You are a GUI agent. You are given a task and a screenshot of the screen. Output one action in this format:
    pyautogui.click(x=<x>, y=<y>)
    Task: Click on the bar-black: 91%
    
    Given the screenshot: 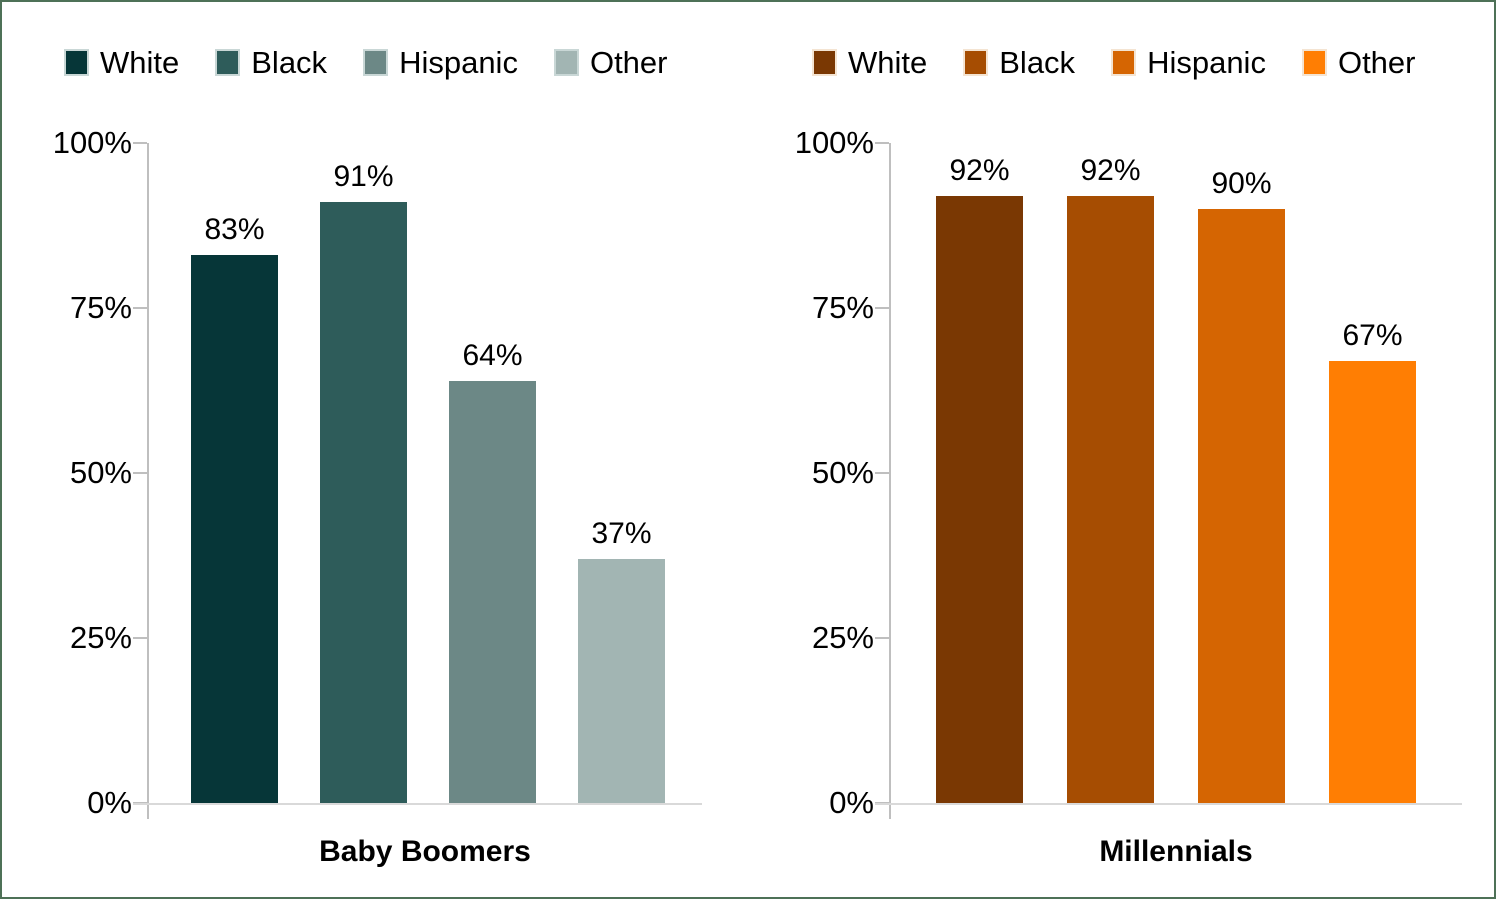 What is the action you would take?
    pyautogui.click(x=363, y=481)
    